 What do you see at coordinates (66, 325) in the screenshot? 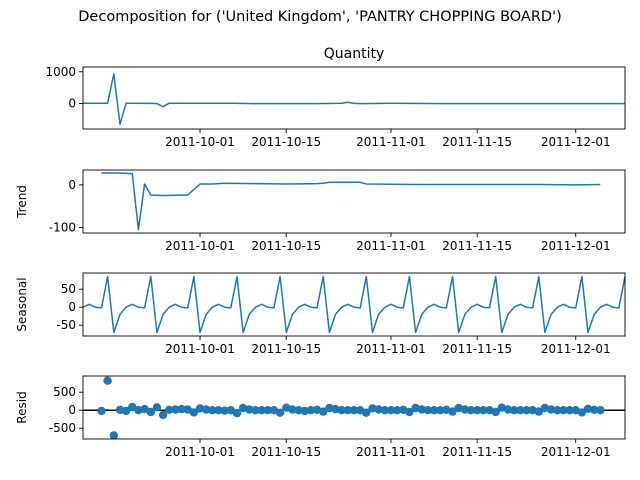
I see `y-tick-label: -50` at bounding box center [66, 325].